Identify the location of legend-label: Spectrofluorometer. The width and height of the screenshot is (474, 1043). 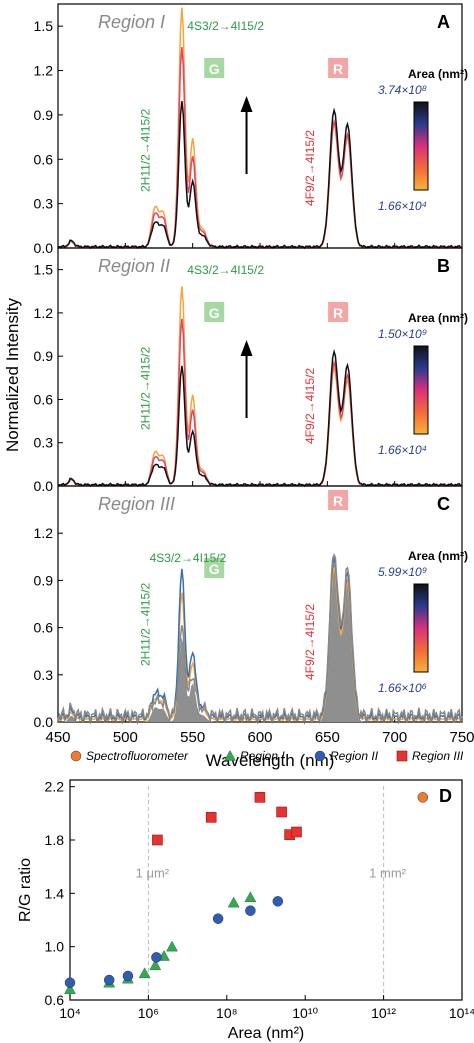
(137, 756).